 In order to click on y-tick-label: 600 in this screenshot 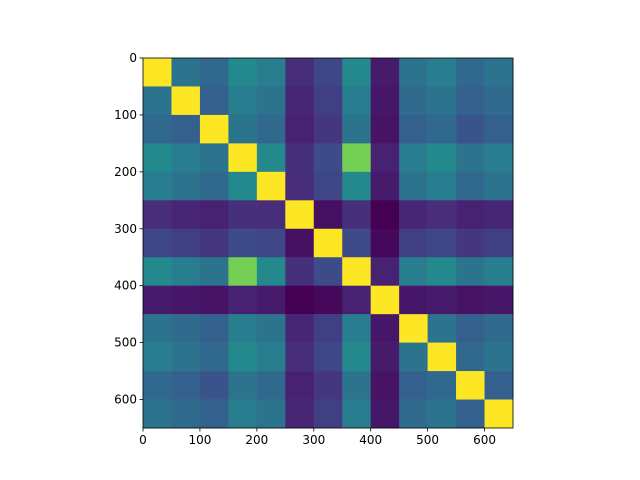, I will do `click(125, 400)`.